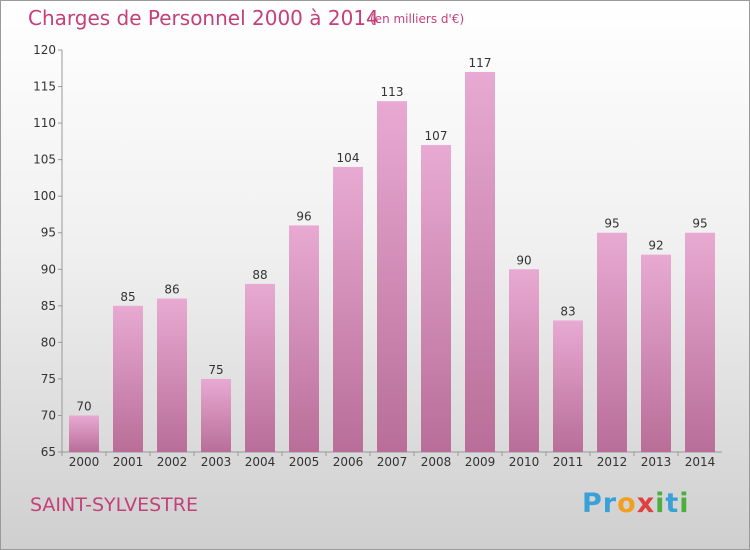  I want to click on y-tick-label: 70, so click(48, 415).